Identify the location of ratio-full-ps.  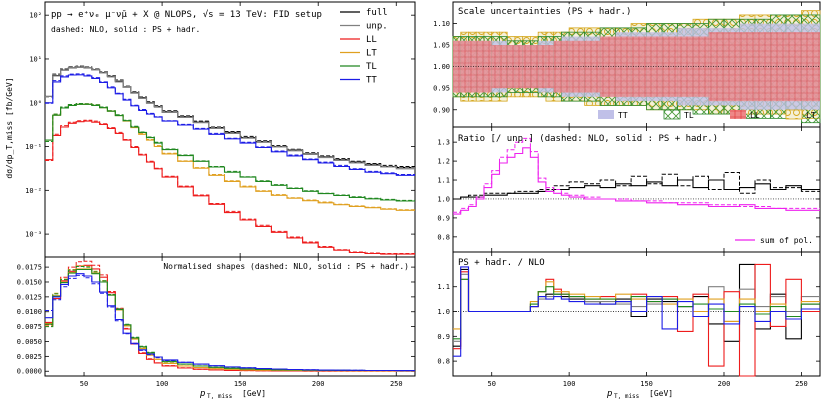
(636, 189).